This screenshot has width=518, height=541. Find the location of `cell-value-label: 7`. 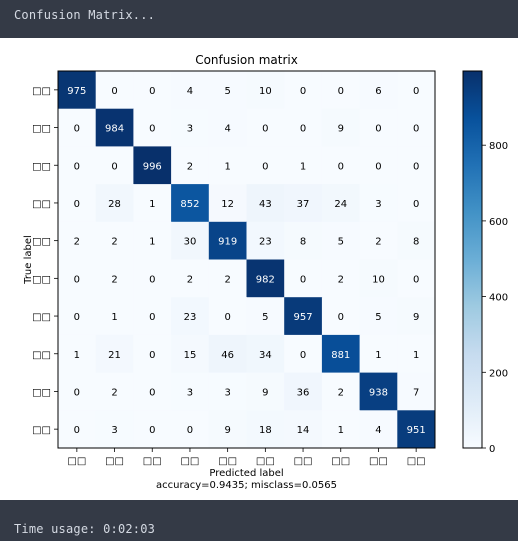

cell-value-label: 7 is located at coordinates (416, 392).